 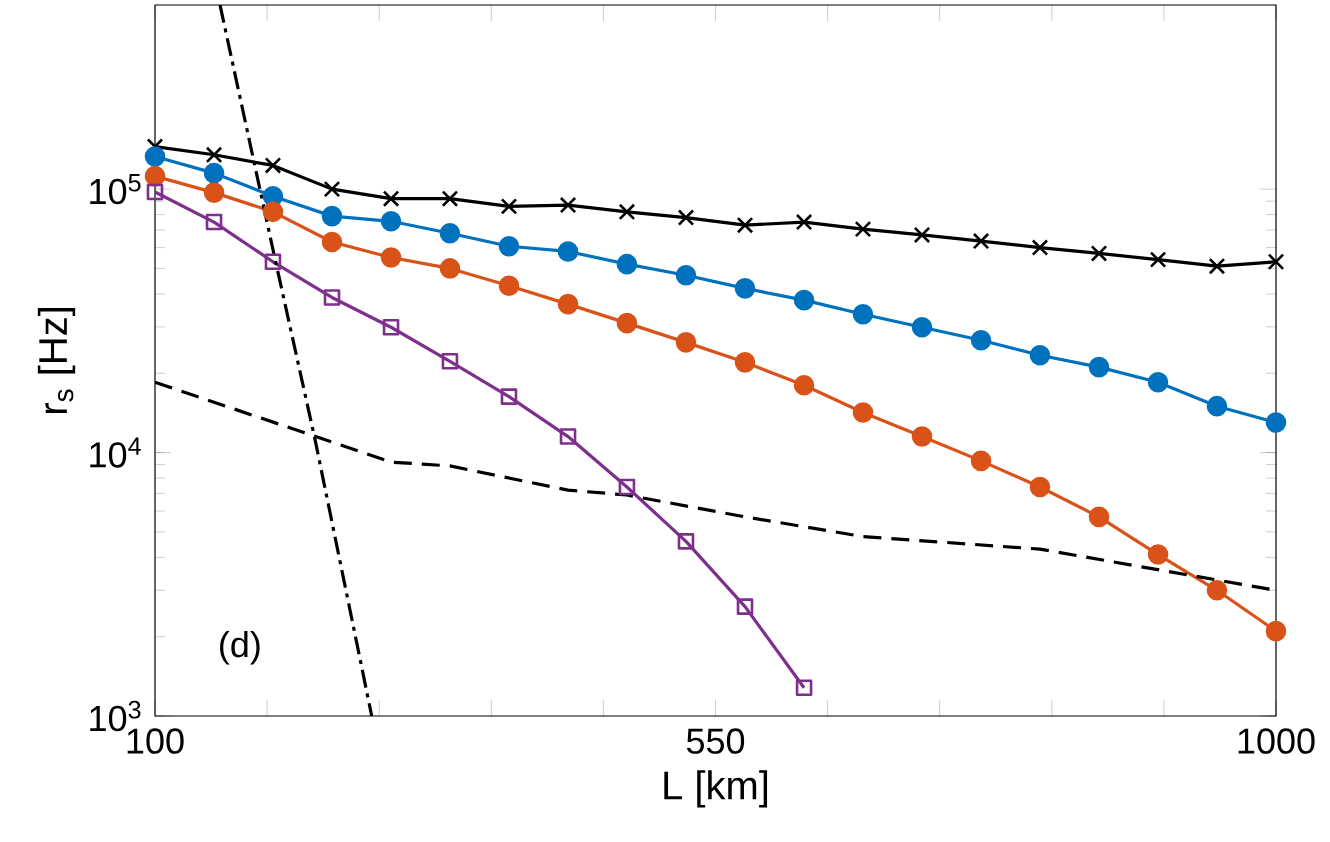 What do you see at coordinates (1276, 741) in the screenshot?
I see `x-tick-label: 1000` at bounding box center [1276, 741].